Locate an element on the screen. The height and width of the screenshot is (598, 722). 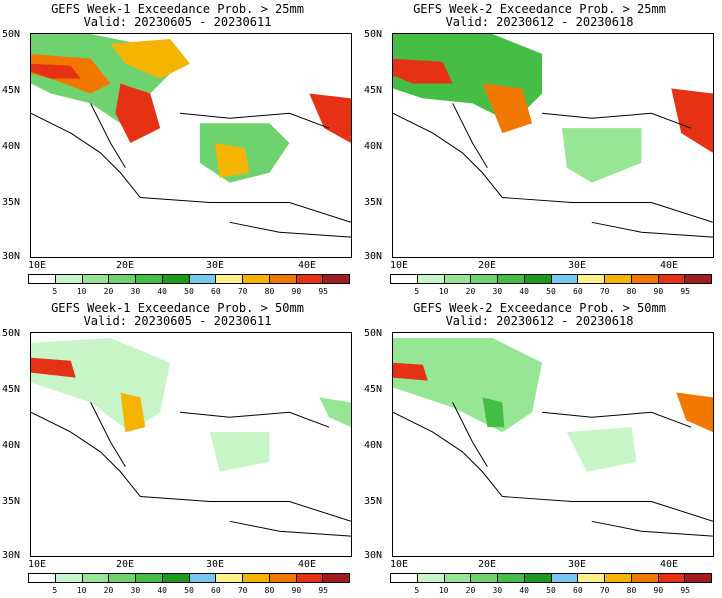
colorbar-label: 70 is located at coordinates (242, 590).